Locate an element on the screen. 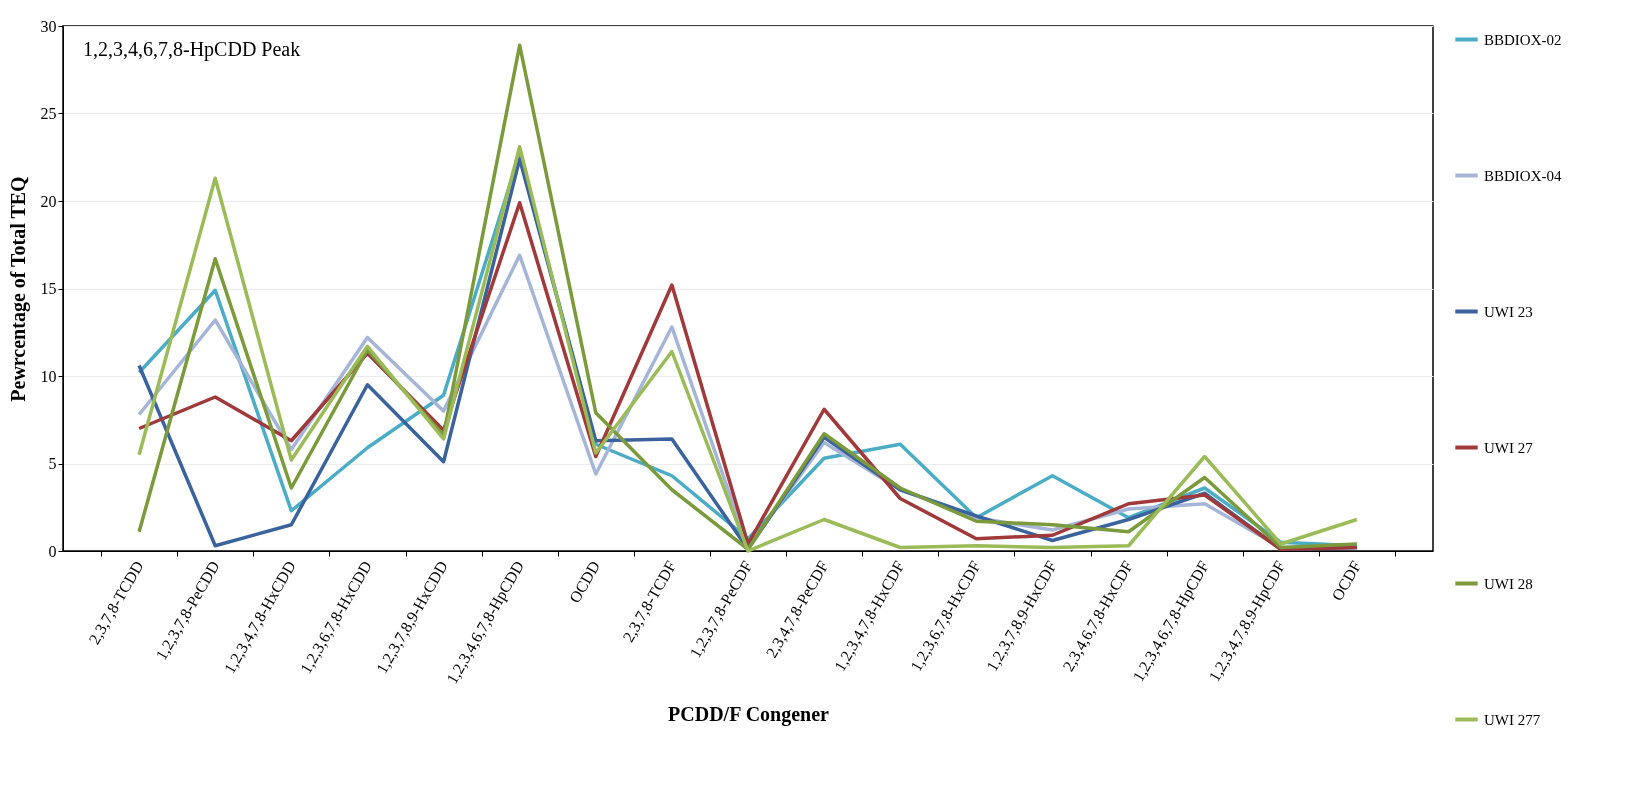 This screenshot has height=788, width=1644. legend-label: BBDIOX-02 is located at coordinates (1523, 39).